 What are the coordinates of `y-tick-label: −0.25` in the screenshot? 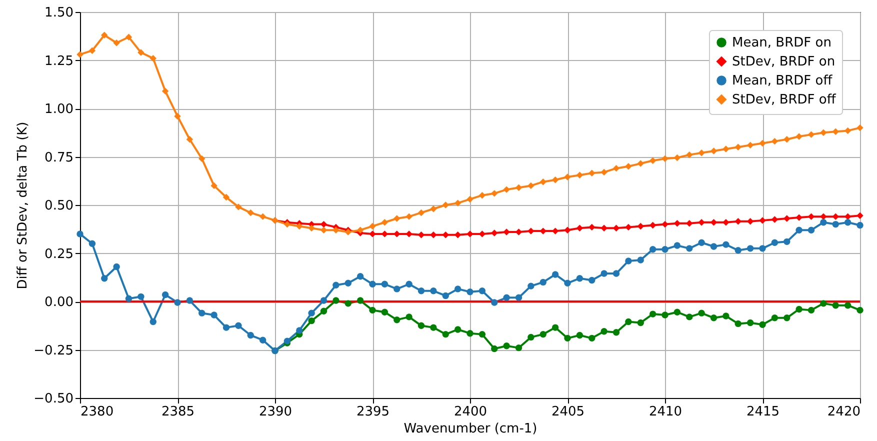 It's located at (54, 350).